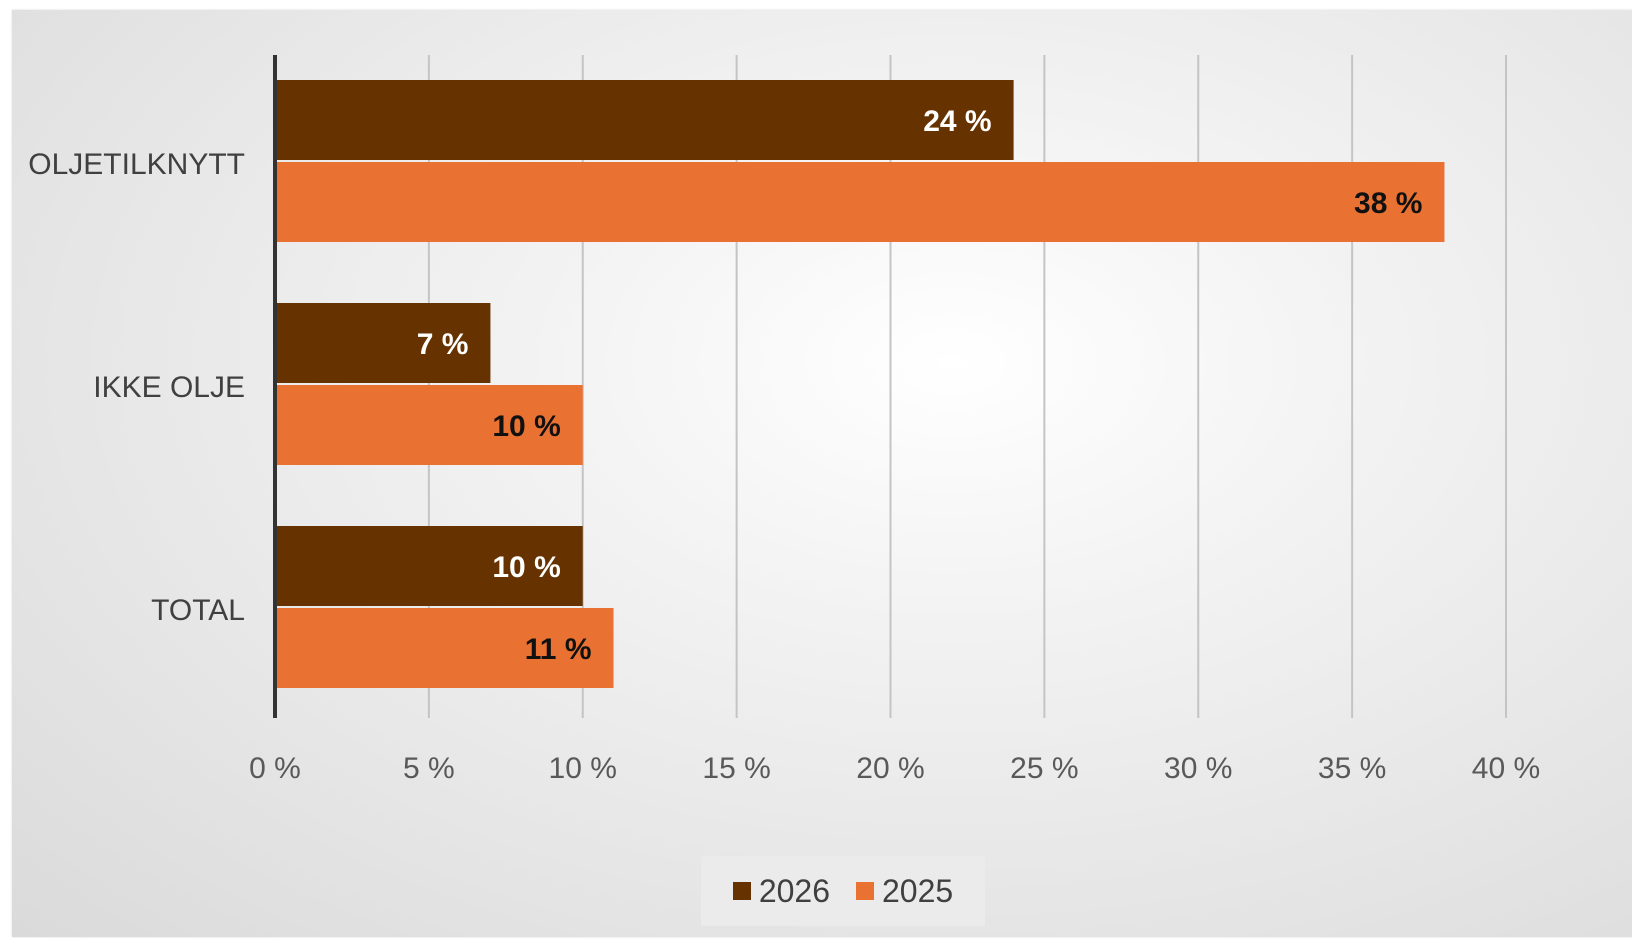 This screenshot has width=1632, height=939. I want to click on x-tick-label: 20 %, so click(890, 768).